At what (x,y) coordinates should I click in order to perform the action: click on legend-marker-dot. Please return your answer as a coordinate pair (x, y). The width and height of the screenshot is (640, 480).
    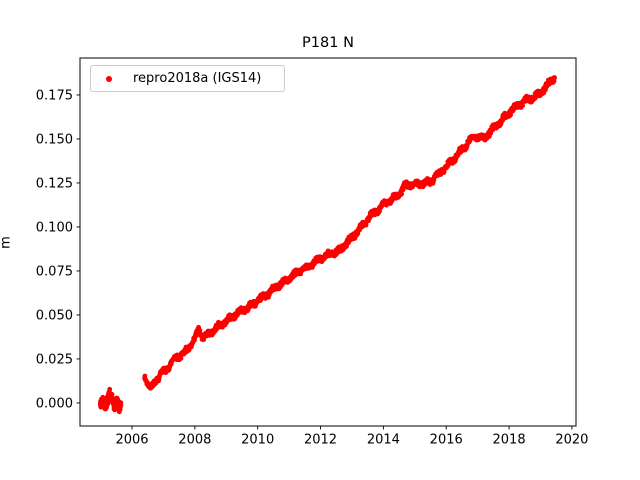
    Looking at the image, I should click on (109, 78).